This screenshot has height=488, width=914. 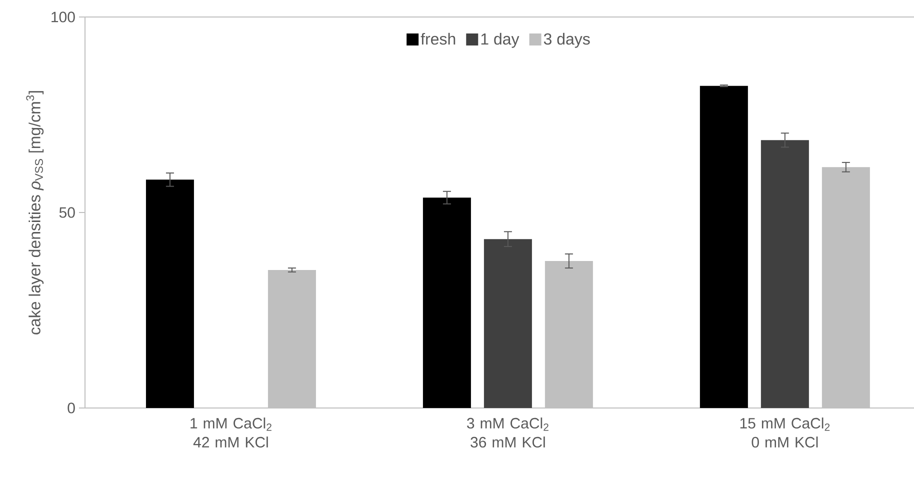 What do you see at coordinates (35, 212) in the screenshot?
I see `y-axis-title: cake layer densities ρ$_{VSS}$ [mg/cm$^{3}$]` at bounding box center [35, 212].